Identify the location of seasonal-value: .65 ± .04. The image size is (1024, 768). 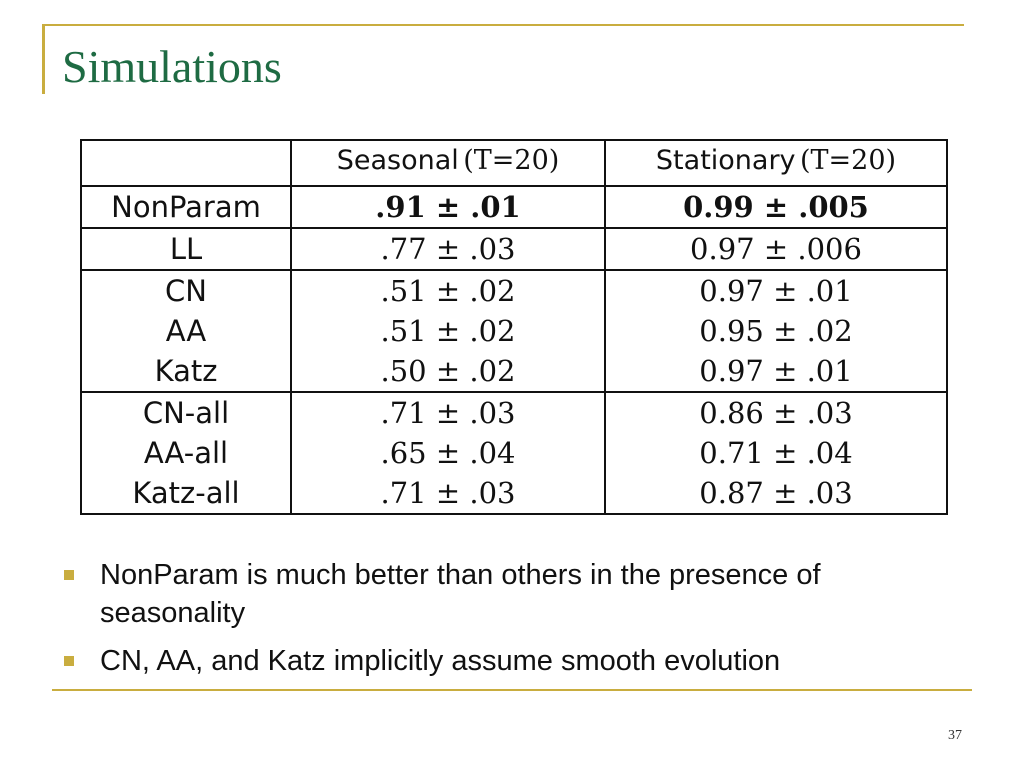
(448, 453).